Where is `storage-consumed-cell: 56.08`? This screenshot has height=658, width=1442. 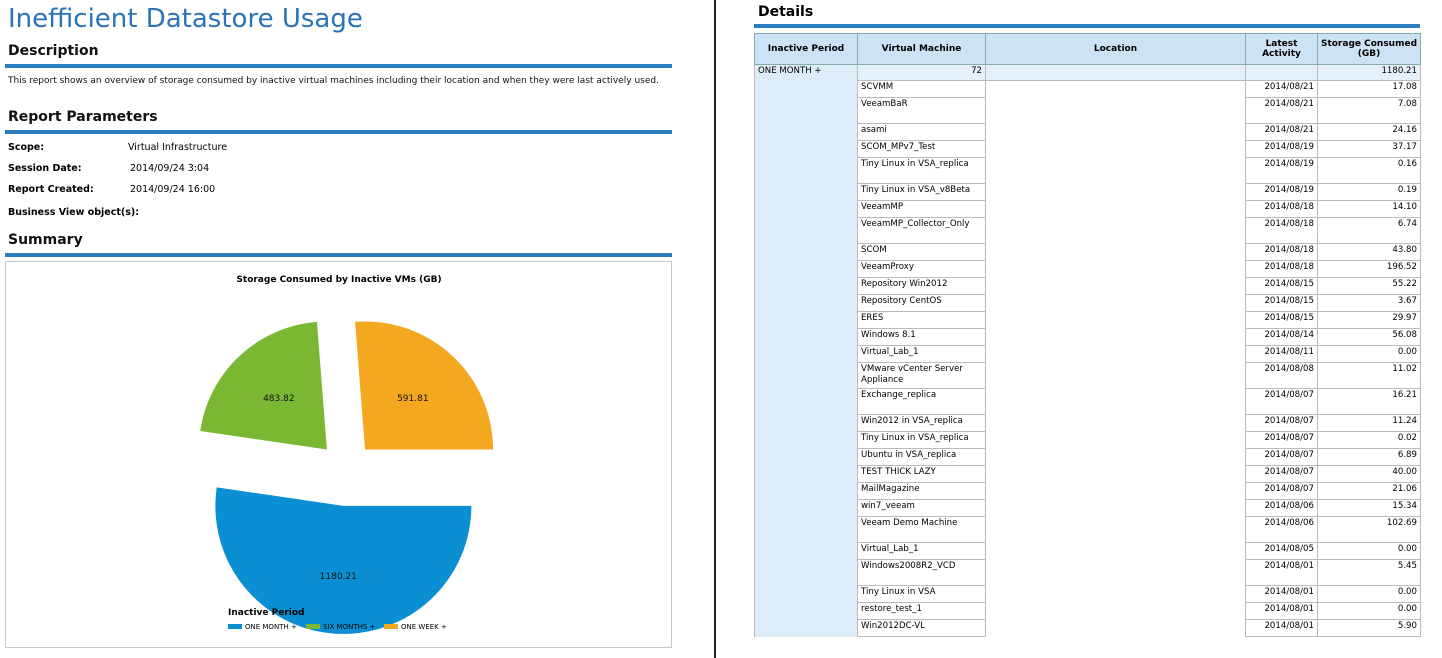
storage-consumed-cell: 56.08 is located at coordinates (1369, 337).